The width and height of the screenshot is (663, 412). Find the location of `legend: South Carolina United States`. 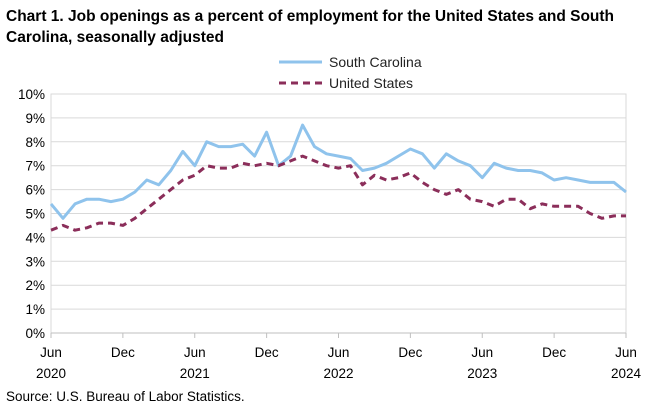

legend: South Carolina United States is located at coordinates (350, 72).